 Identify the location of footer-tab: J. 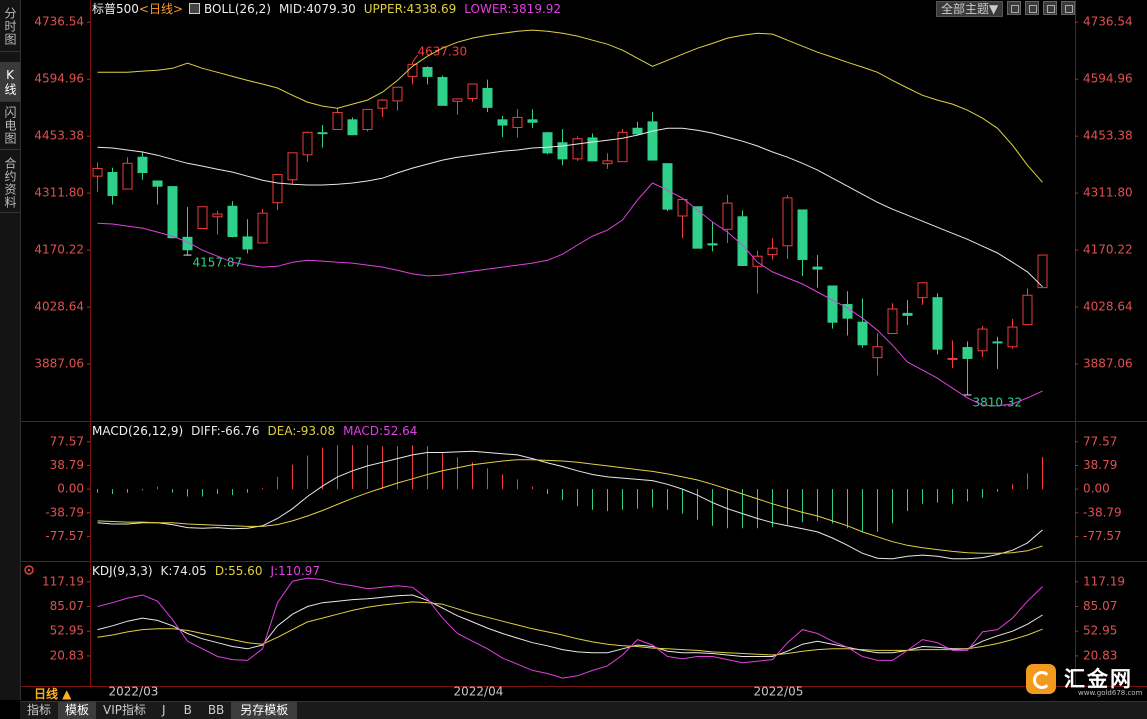
(164, 710).